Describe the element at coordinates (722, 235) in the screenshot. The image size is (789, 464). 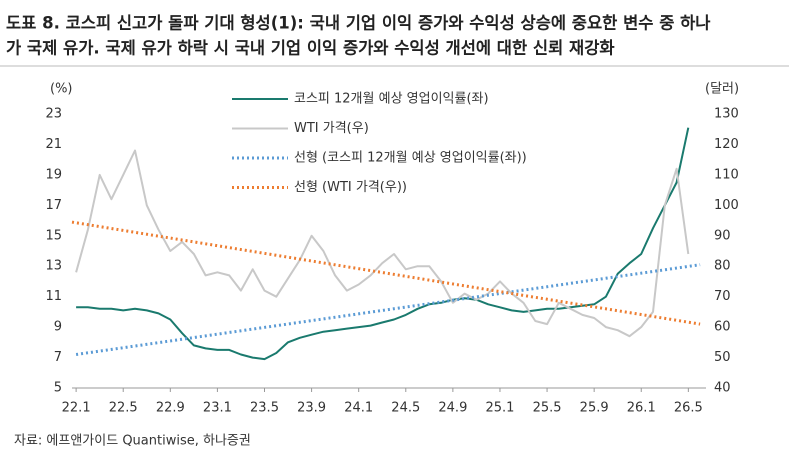
I see `y2-tick-label: 90` at that location.